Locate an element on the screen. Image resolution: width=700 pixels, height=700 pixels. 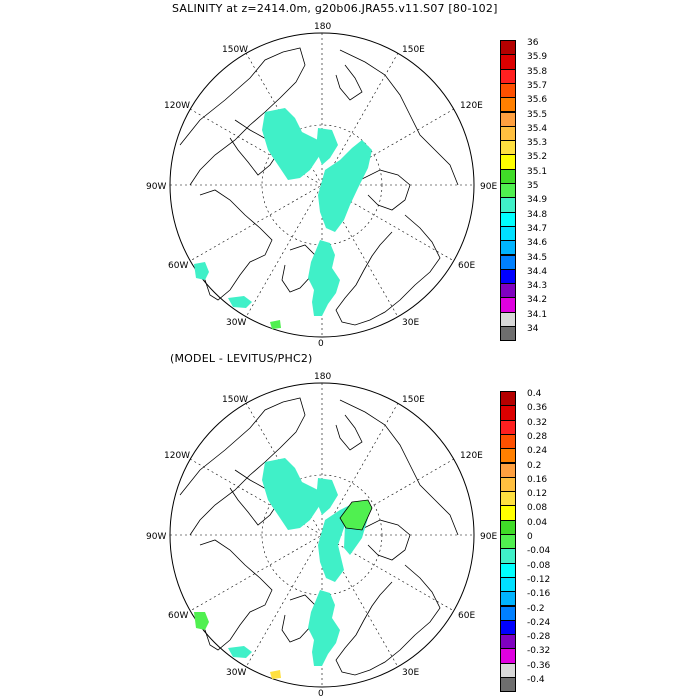
label-120w: 120W is located at coordinates (177, 106).